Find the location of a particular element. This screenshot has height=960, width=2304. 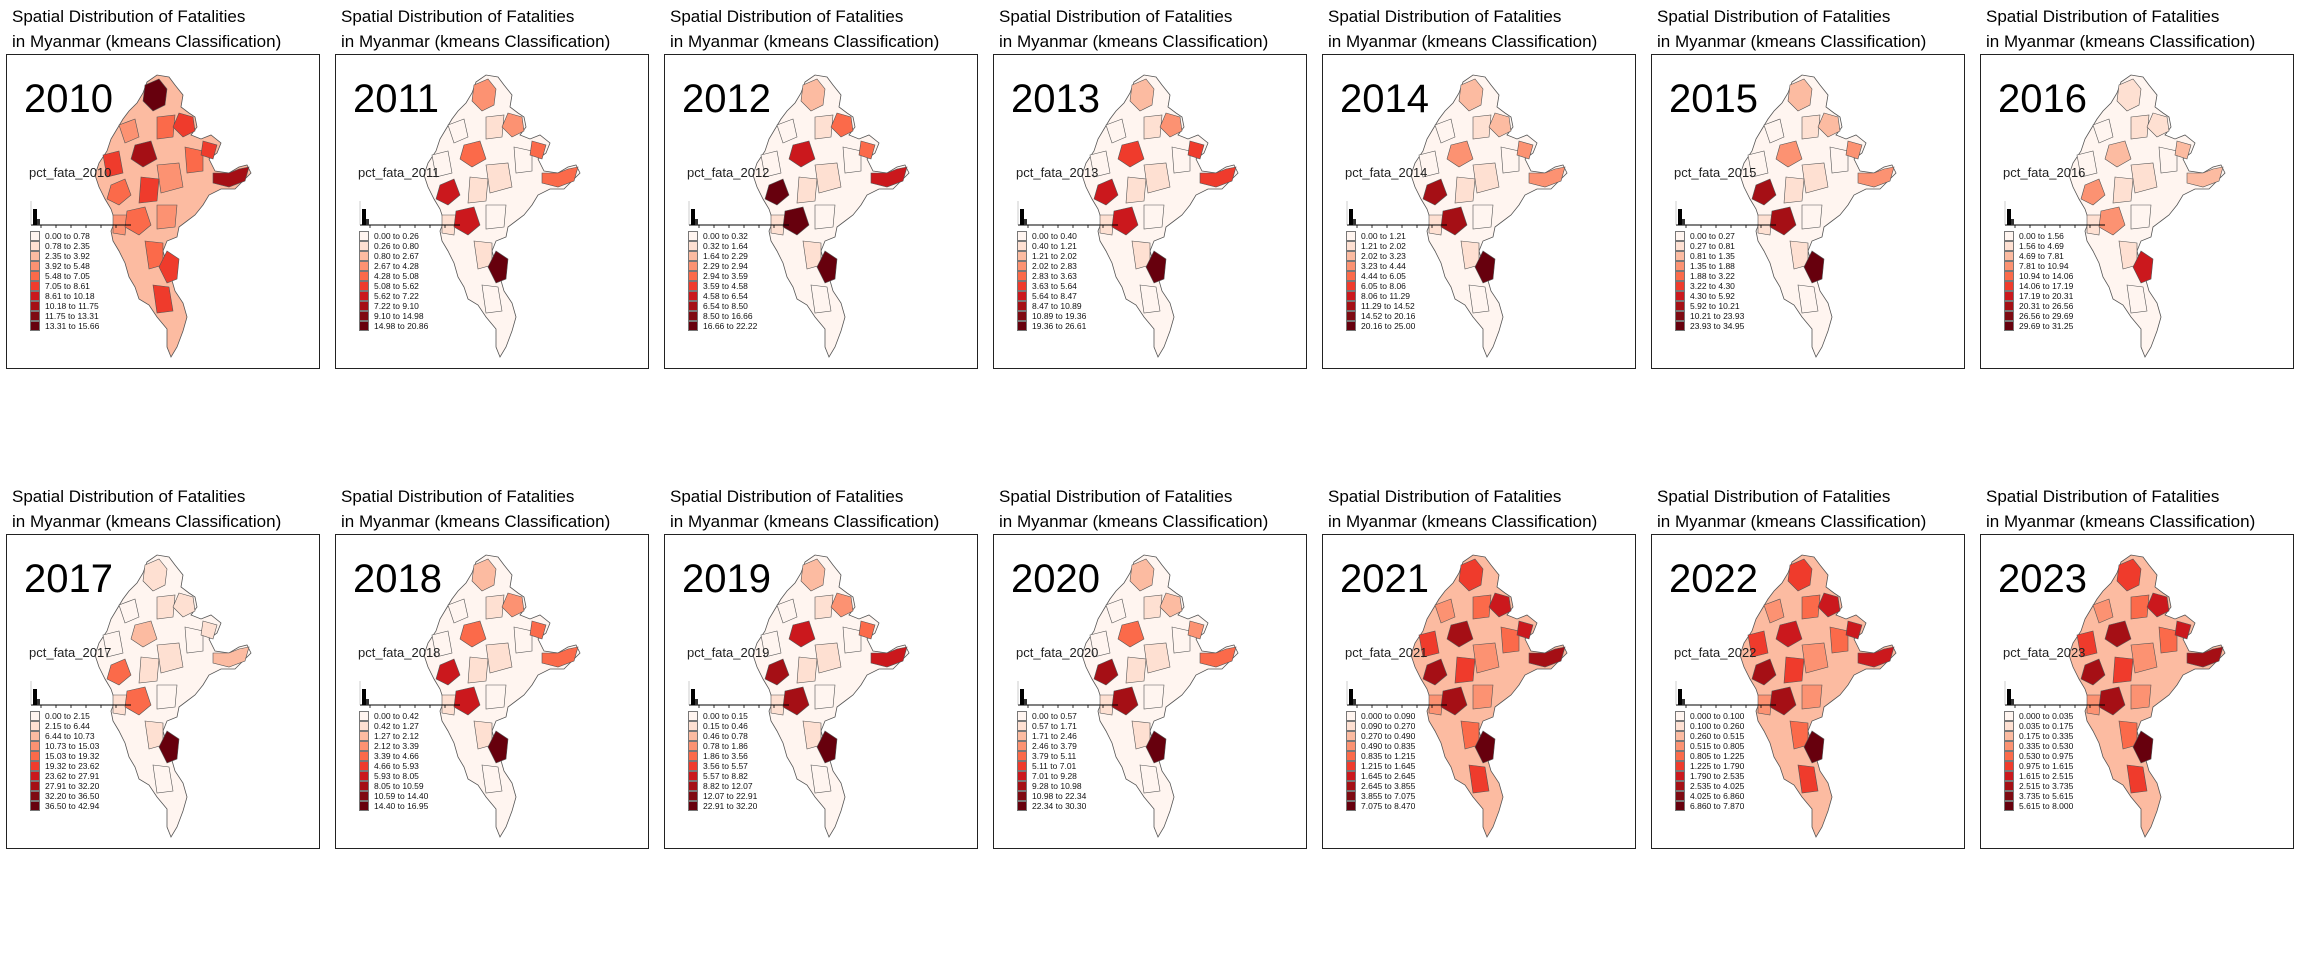

legend-label: 0.260 to 0.515 is located at coordinates (1717, 736).